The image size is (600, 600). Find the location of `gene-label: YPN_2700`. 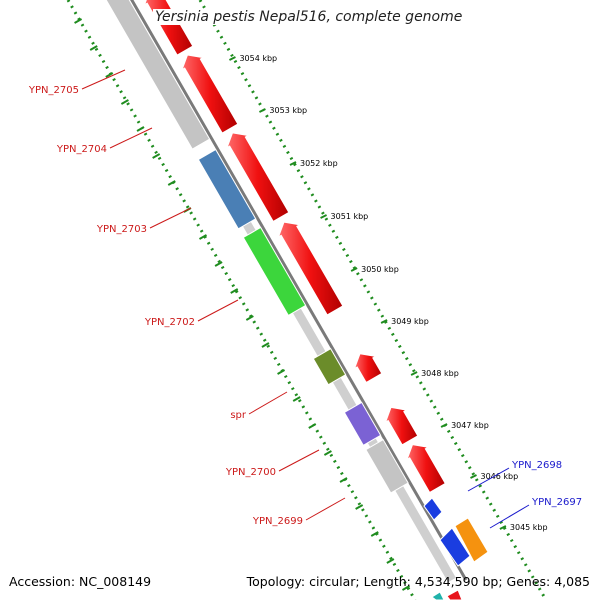

gene-label: YPN_2700 is located at coordinates (250, 472).